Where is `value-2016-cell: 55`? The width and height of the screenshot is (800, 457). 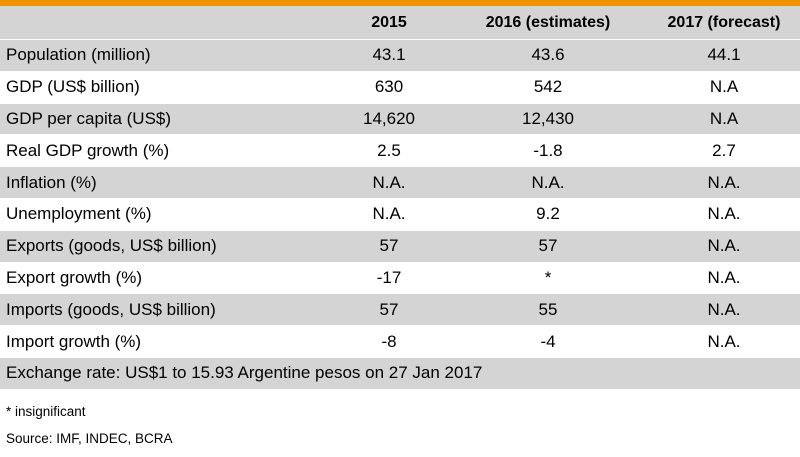
value-2016-cell: 55 is located at coordinates (548, 309).